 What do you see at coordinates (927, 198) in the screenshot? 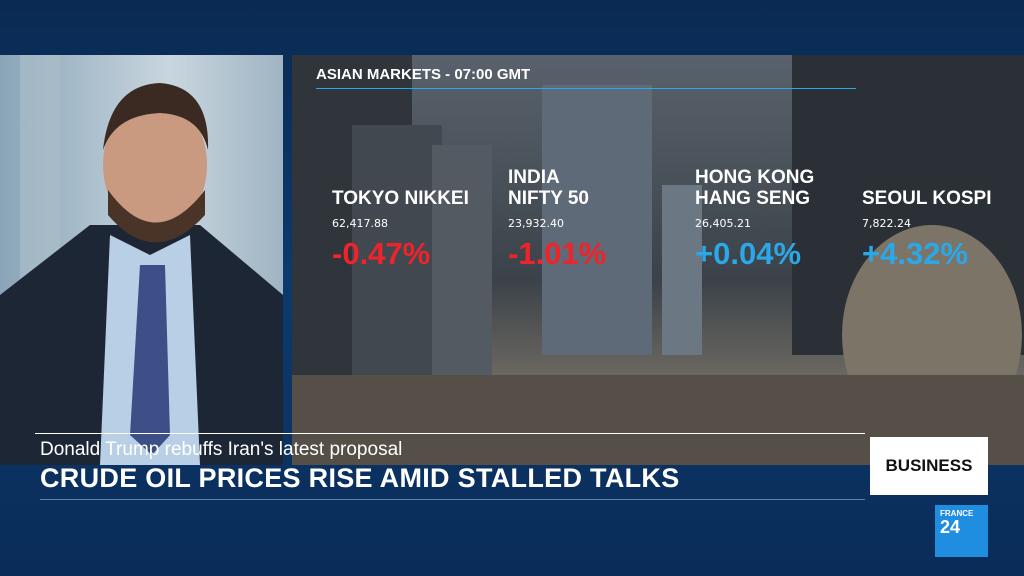
I see `market-name: SEOUL KOSPI` at bounding box center [927, 198].